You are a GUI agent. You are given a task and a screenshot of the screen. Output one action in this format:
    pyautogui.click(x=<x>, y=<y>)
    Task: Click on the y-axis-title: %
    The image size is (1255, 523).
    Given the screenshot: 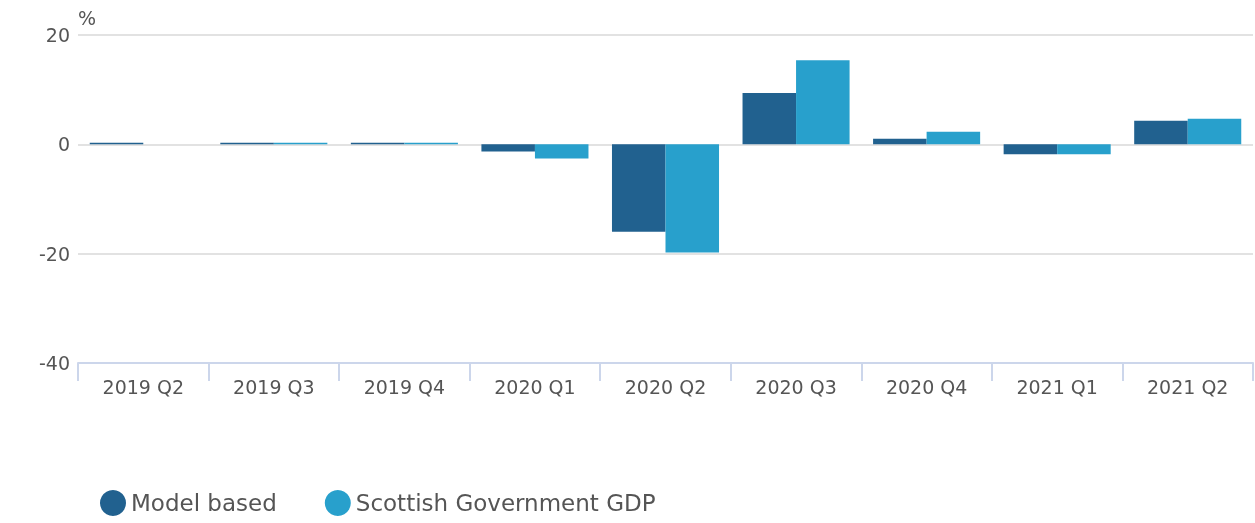 What is the action you would take?
    pyautogui.click(x=87, y=17)
    